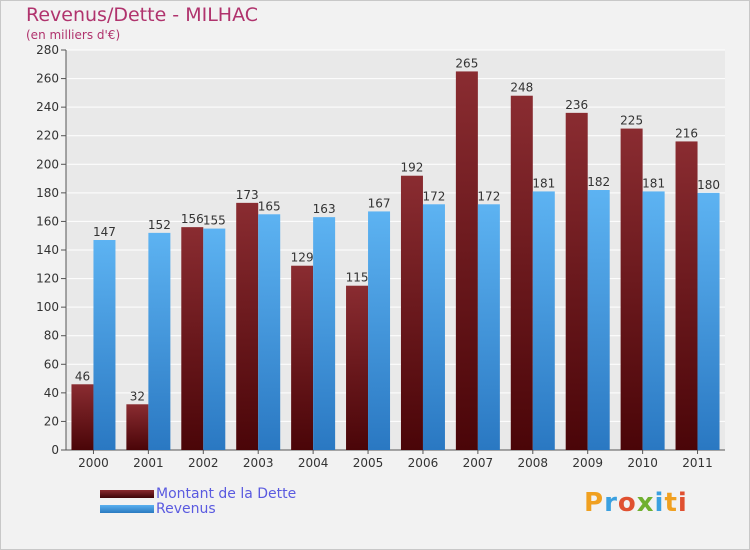  I want to click on y-tick-label: 160, so click(47, 221).